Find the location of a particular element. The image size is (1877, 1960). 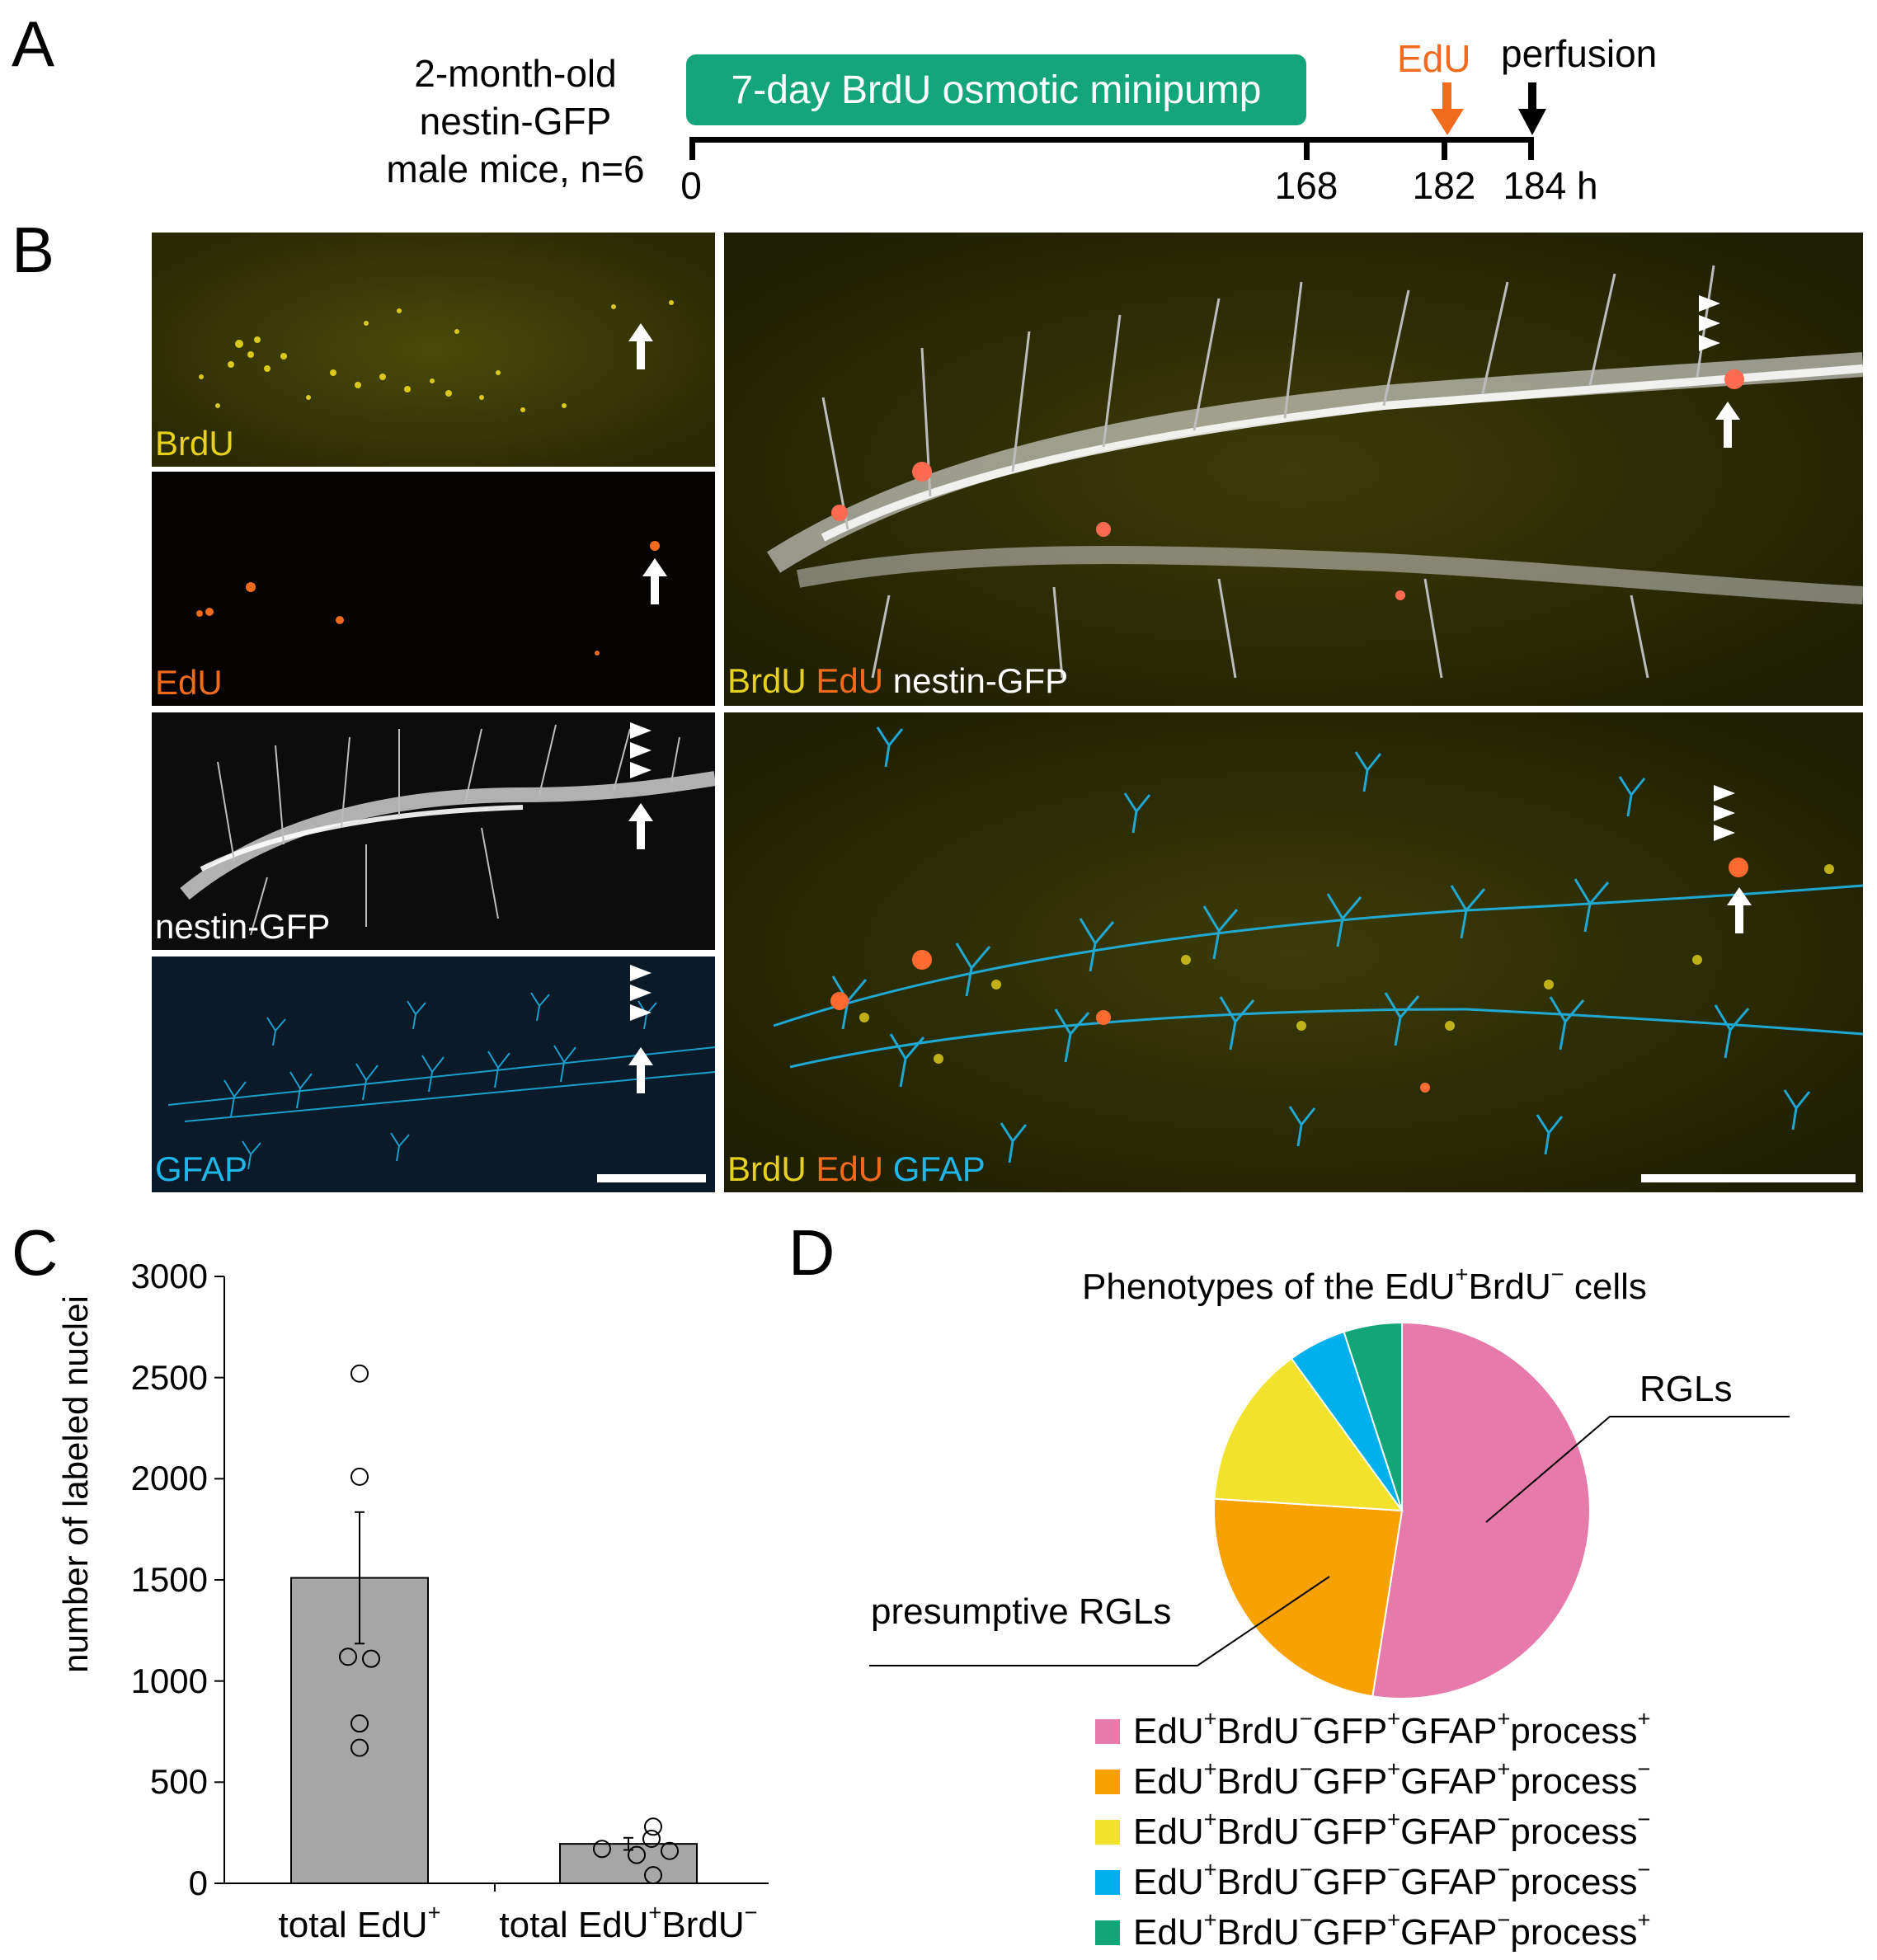

edu-cells-image is located at coordinates (428, 598).